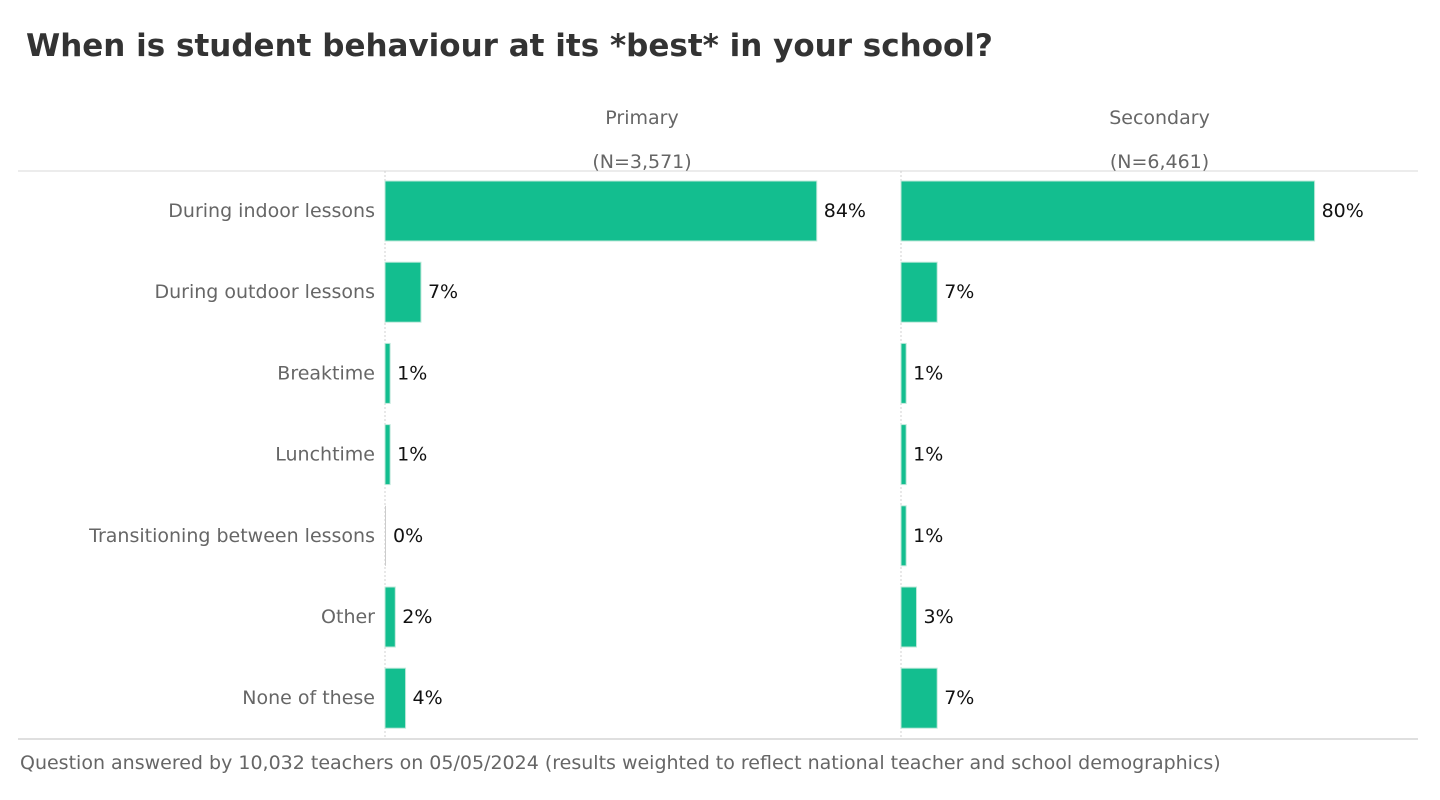 This screenshot has height=800, width=1440. Describe the element at coordinates (325, 455) in the screenshot. I see `category-label: Lunchtime` at that location.